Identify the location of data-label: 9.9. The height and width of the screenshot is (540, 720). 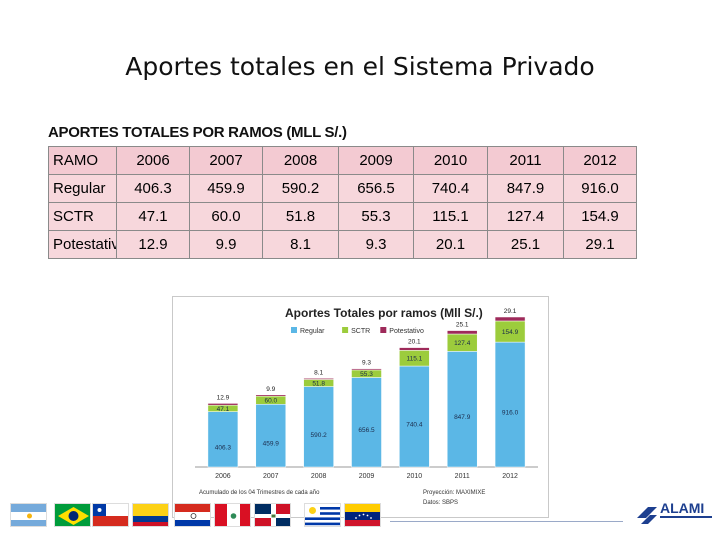
(270, 389).